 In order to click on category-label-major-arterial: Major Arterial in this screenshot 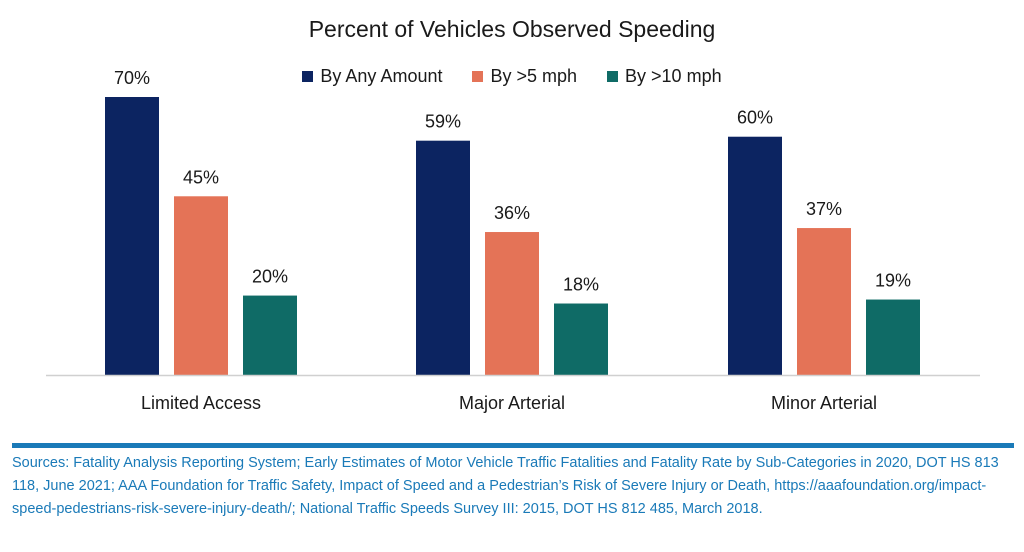, I will do `click(512, 403)`.